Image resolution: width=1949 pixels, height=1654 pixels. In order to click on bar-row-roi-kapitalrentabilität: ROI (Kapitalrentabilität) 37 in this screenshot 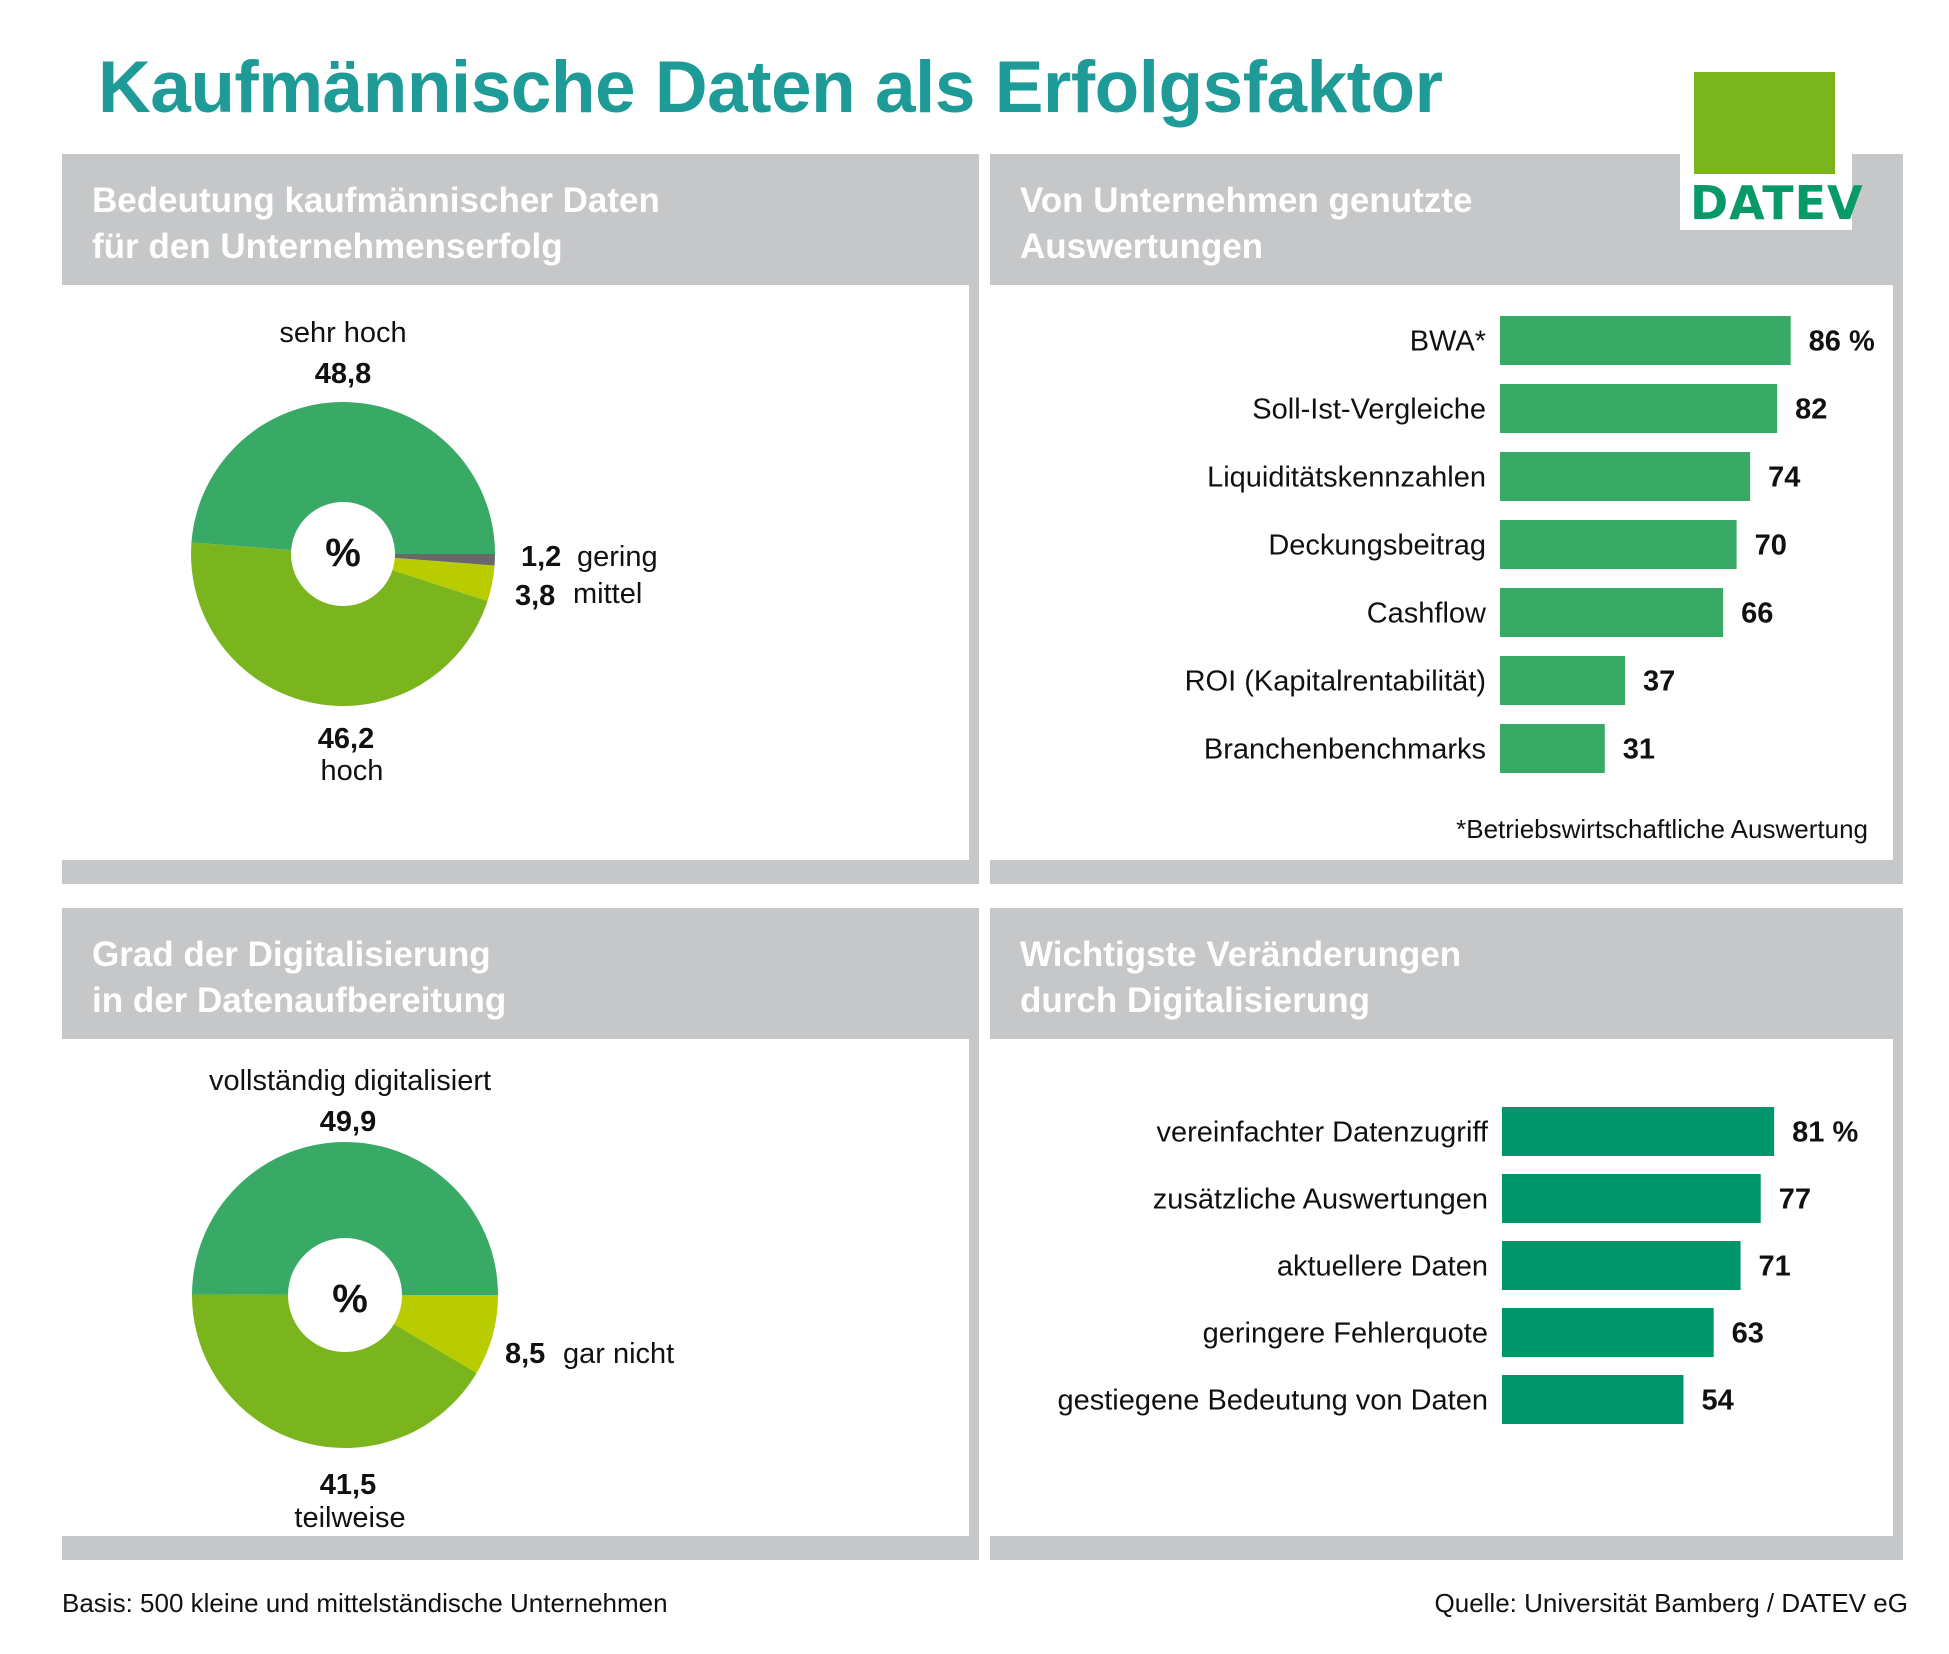, I will do `click(1430, 680)`.